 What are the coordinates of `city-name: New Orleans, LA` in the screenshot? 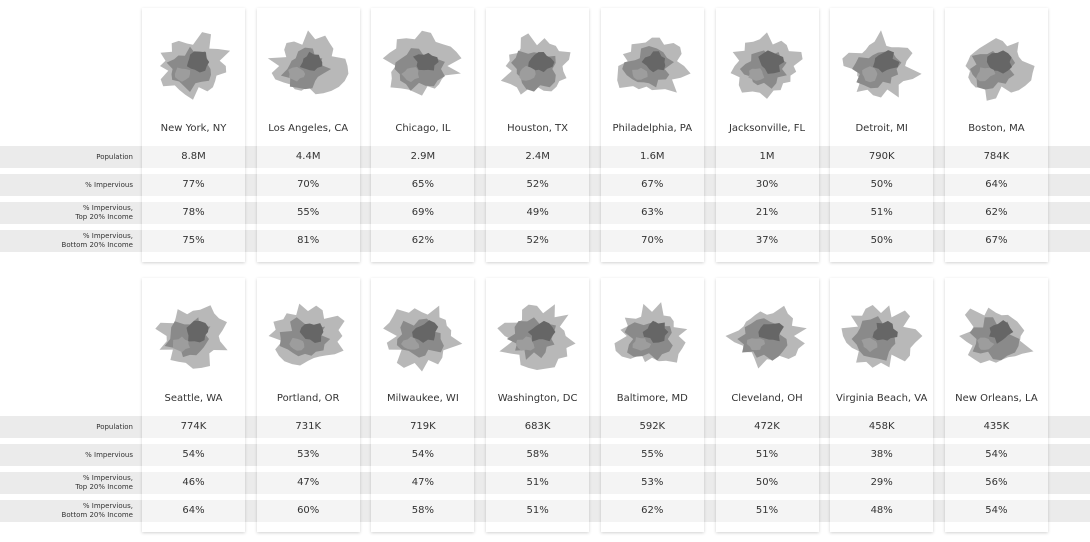 It's located at (996, 398).